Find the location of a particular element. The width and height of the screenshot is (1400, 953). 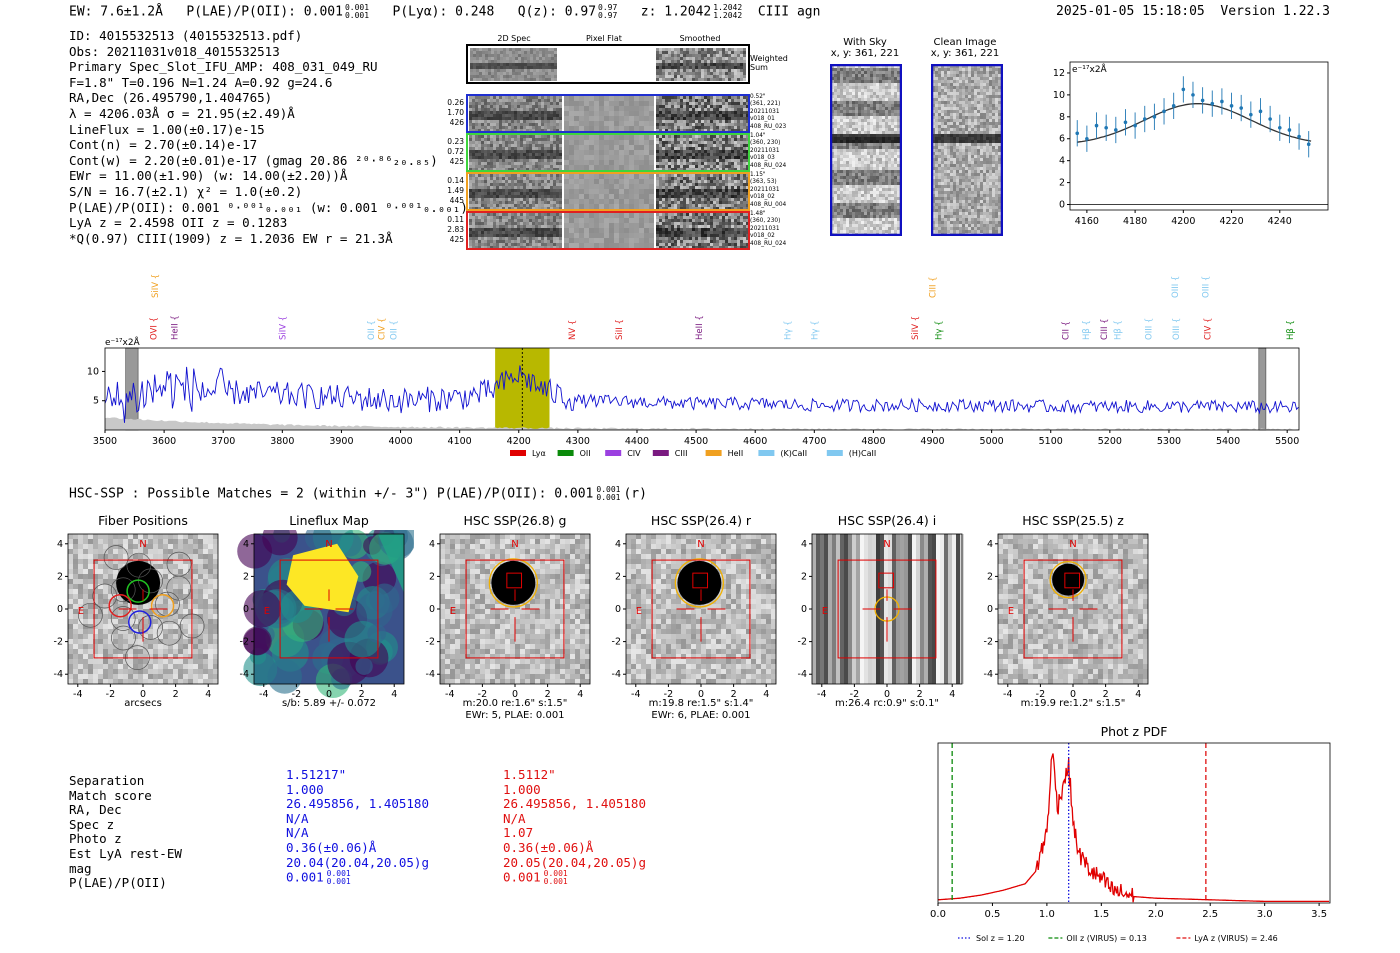

with-sky-image is located at coordinates (866, 150).